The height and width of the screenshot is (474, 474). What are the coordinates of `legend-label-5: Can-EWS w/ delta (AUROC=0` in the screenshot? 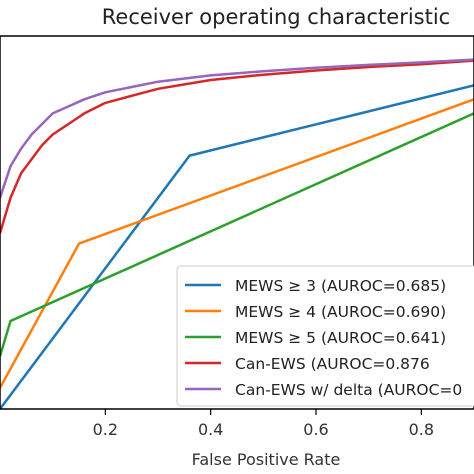 It's located at (348, 390).